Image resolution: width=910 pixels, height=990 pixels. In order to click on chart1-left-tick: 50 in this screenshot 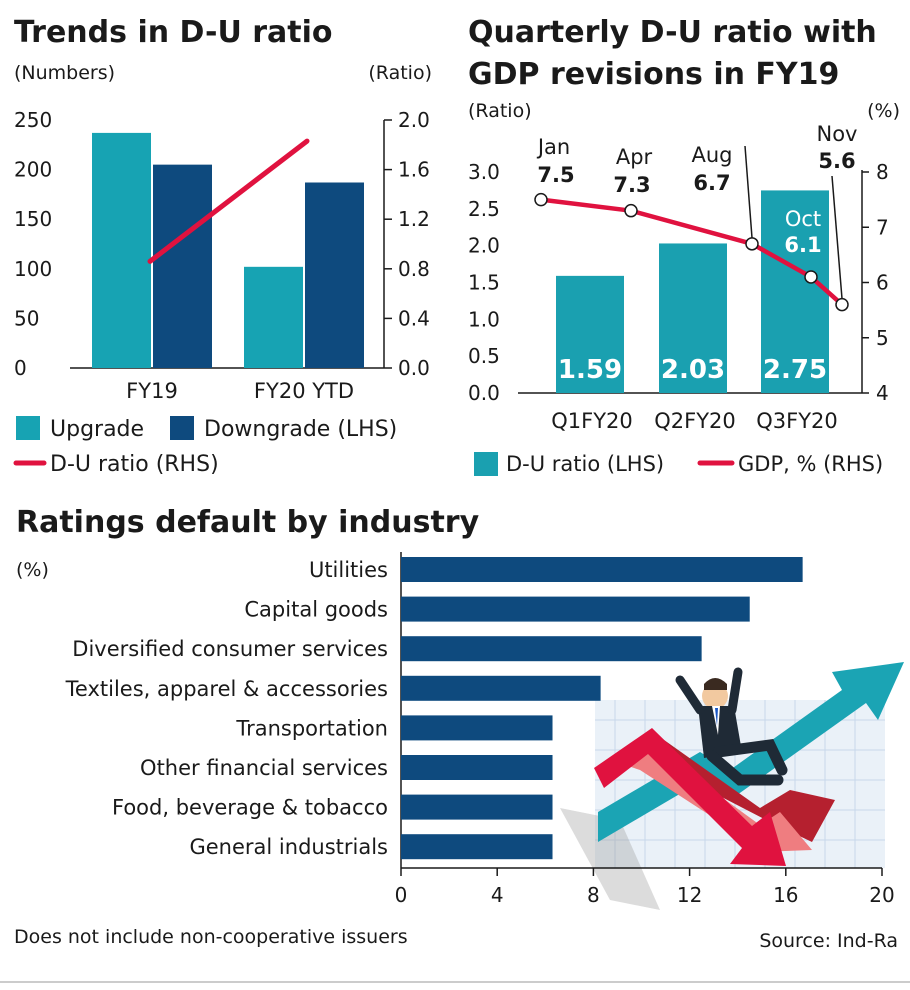, I will do `click(26, 318)`.